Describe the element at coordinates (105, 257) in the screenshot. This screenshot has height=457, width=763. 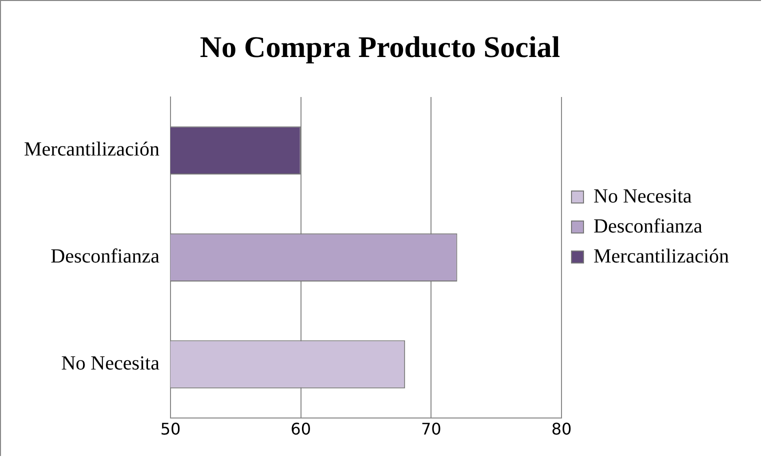
I see `y-tick-label: Desconfianza` at that location.